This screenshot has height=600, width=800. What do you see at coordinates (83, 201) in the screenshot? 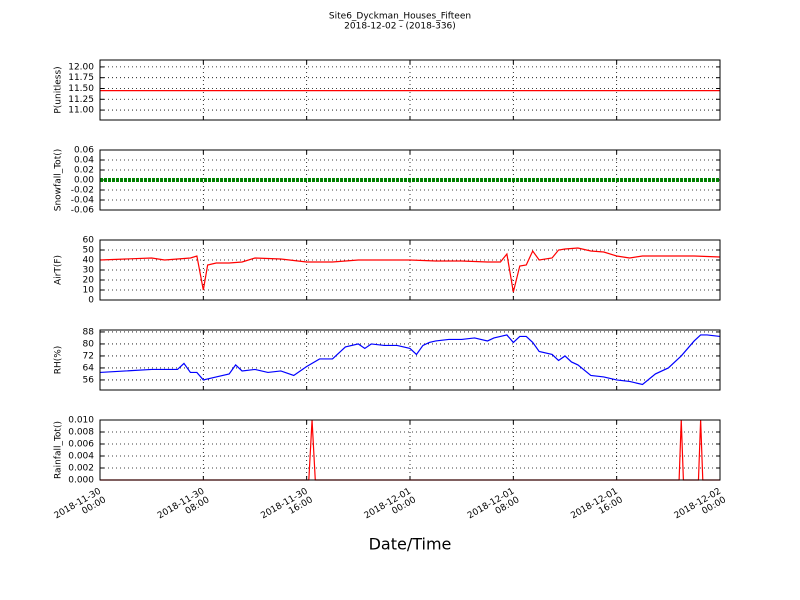
I see `y-tick-label: -0.04` at bounding box center [83, 201].